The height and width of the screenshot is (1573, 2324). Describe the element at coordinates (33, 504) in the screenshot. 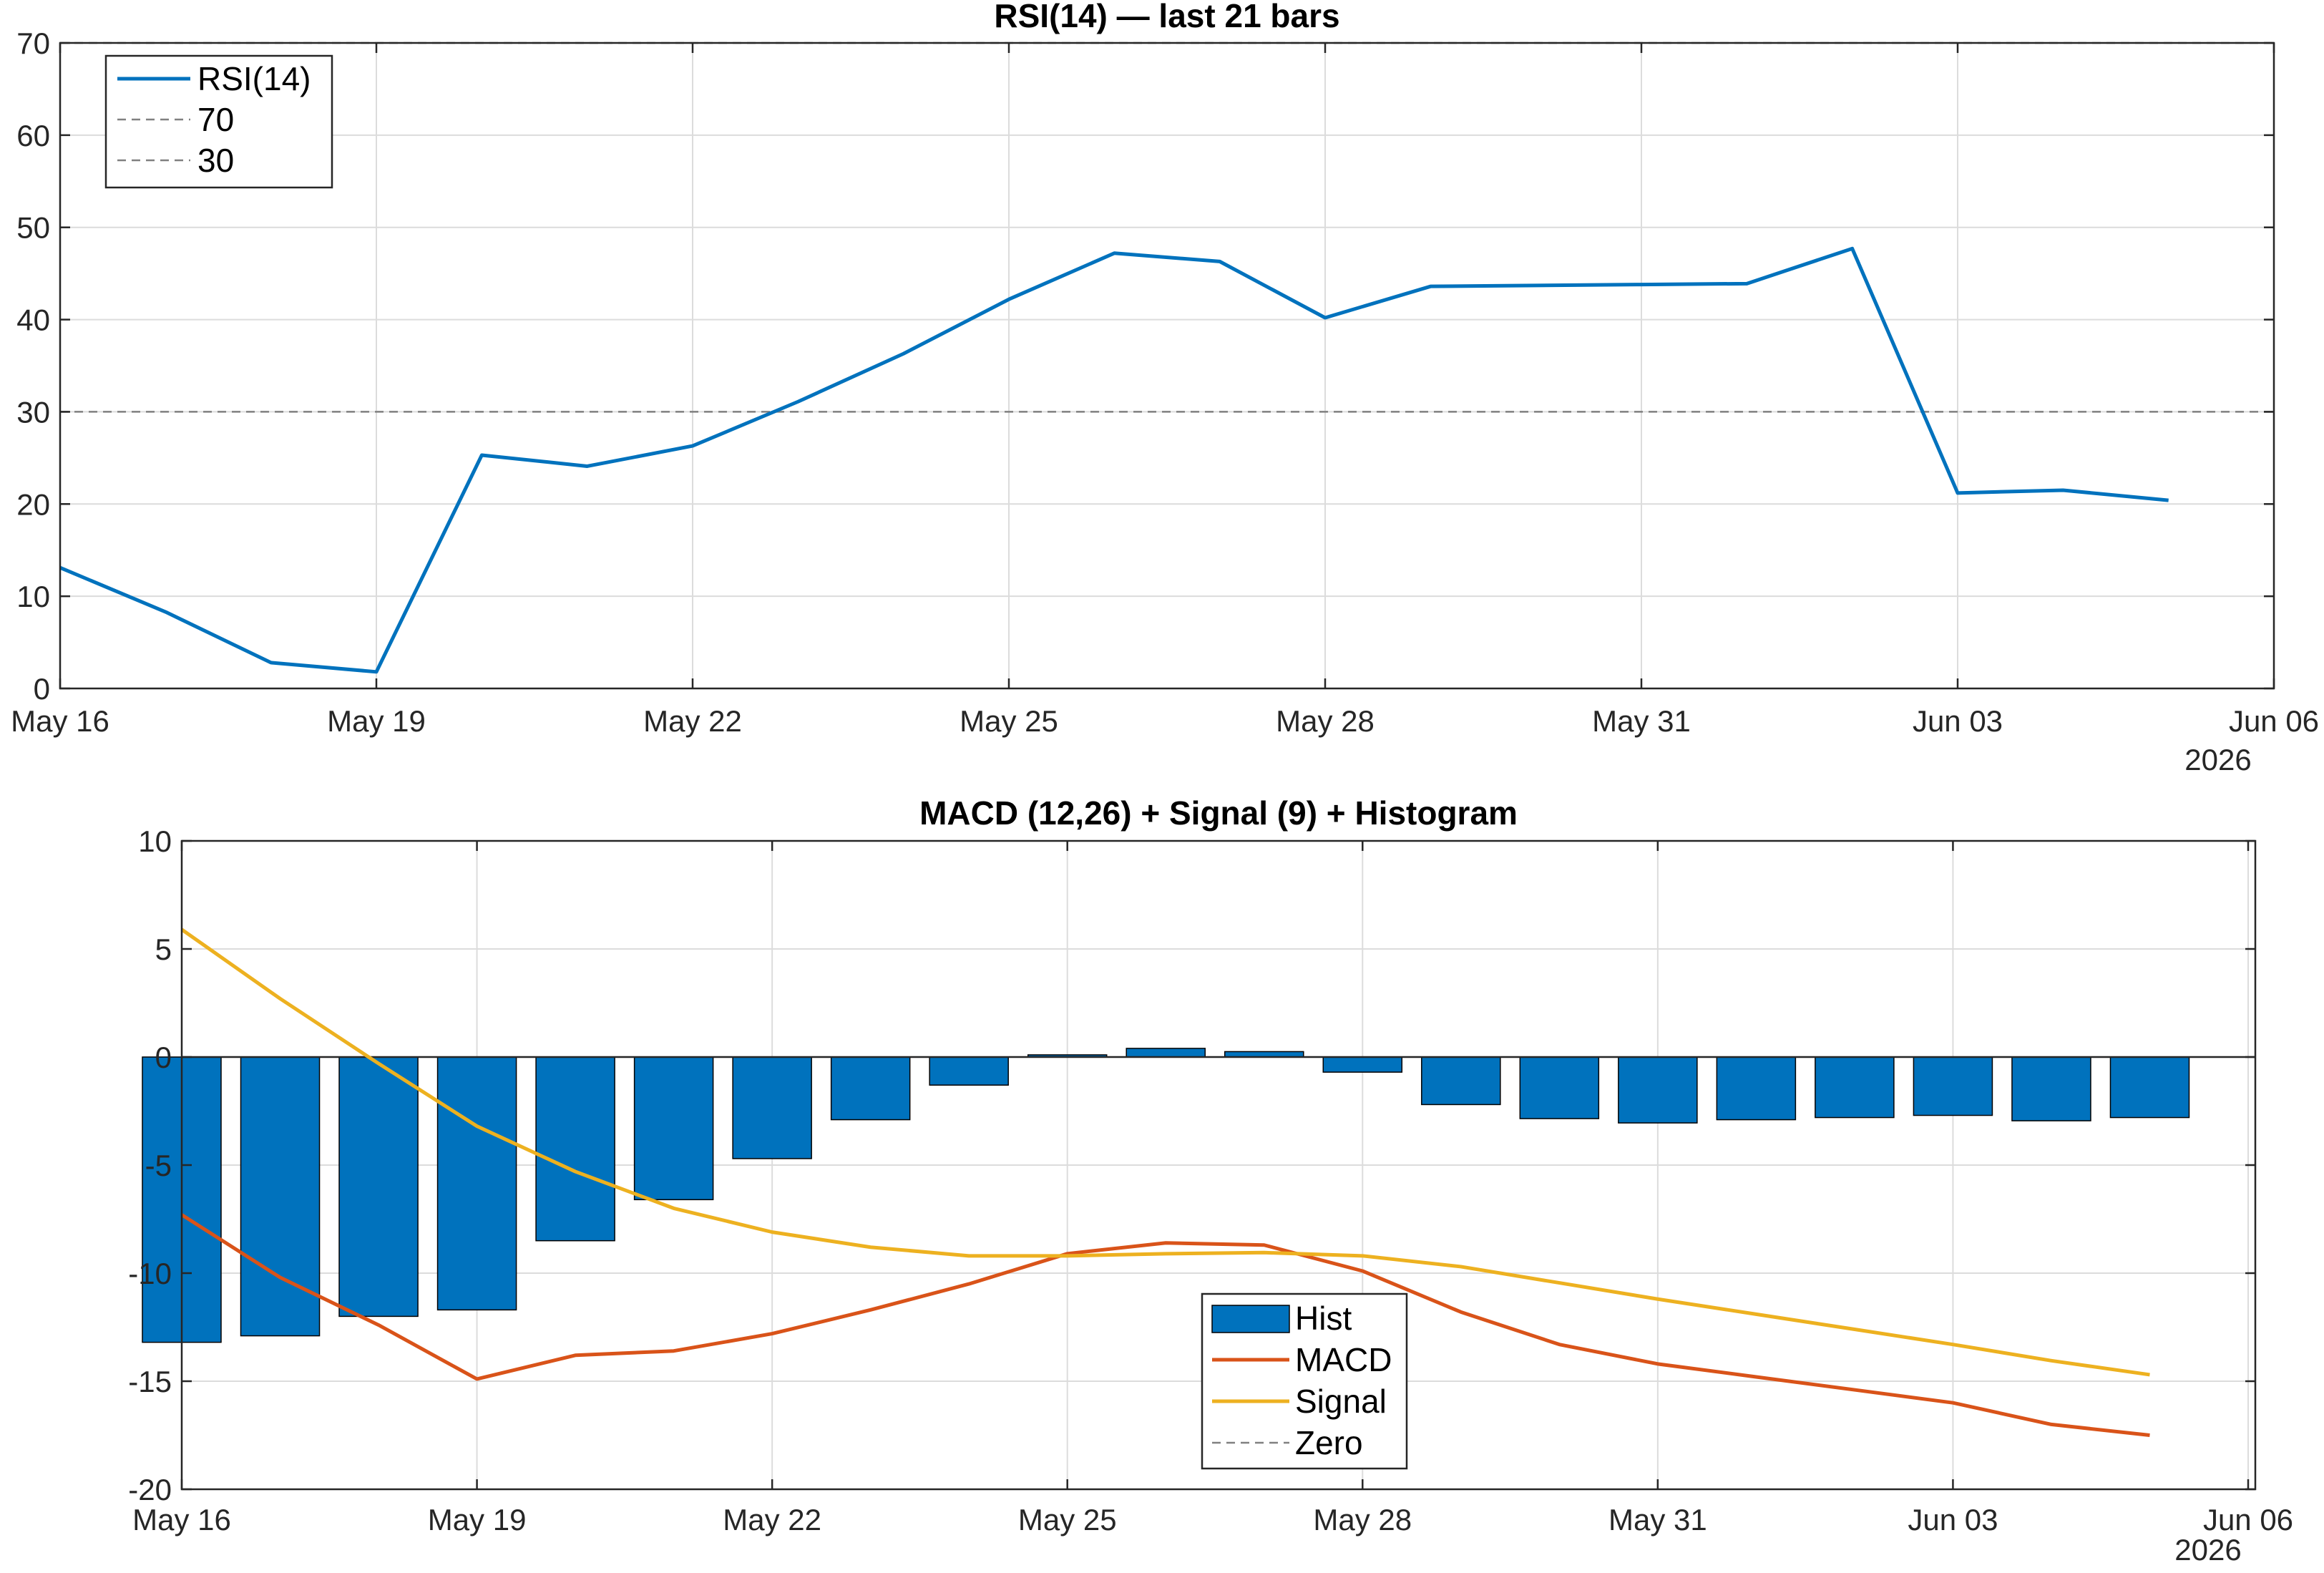

I see `y-tick-label: 20` at that location.